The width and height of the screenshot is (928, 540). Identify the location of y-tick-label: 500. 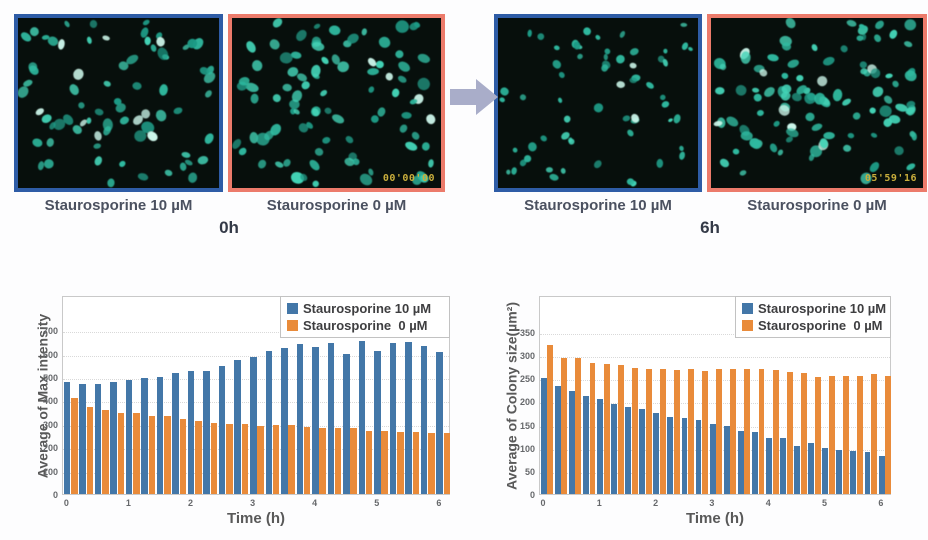
(50, 377).